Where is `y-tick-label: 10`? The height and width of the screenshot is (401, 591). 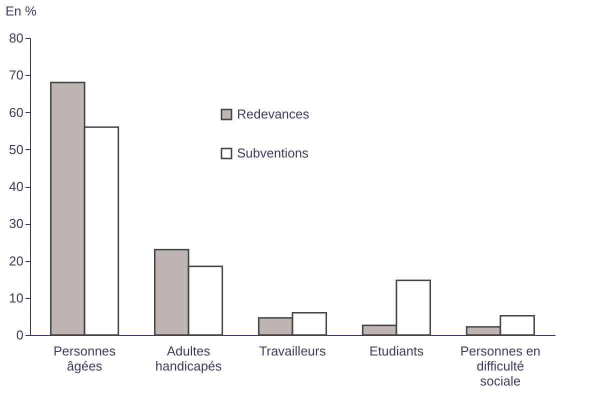 y-tick-label: 10 is located at coordinates (16, 298).